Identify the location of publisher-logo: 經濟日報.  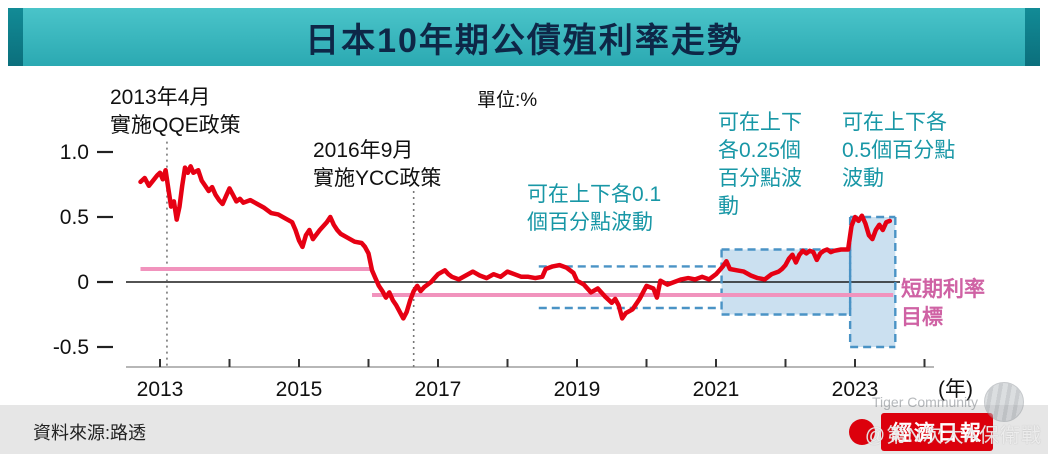
(921, 432).